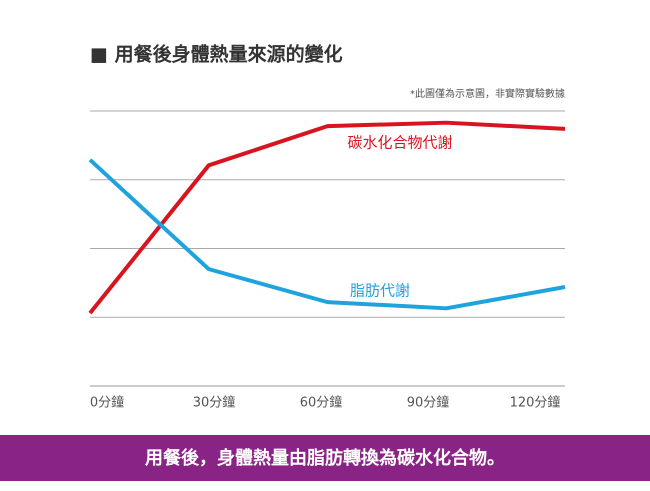  What do you see at coordinates (216, 54) in the screenshot?
I see `chart-title: ■ 用餐後身體熱量來源的變化` at bounding box center [216, 54].